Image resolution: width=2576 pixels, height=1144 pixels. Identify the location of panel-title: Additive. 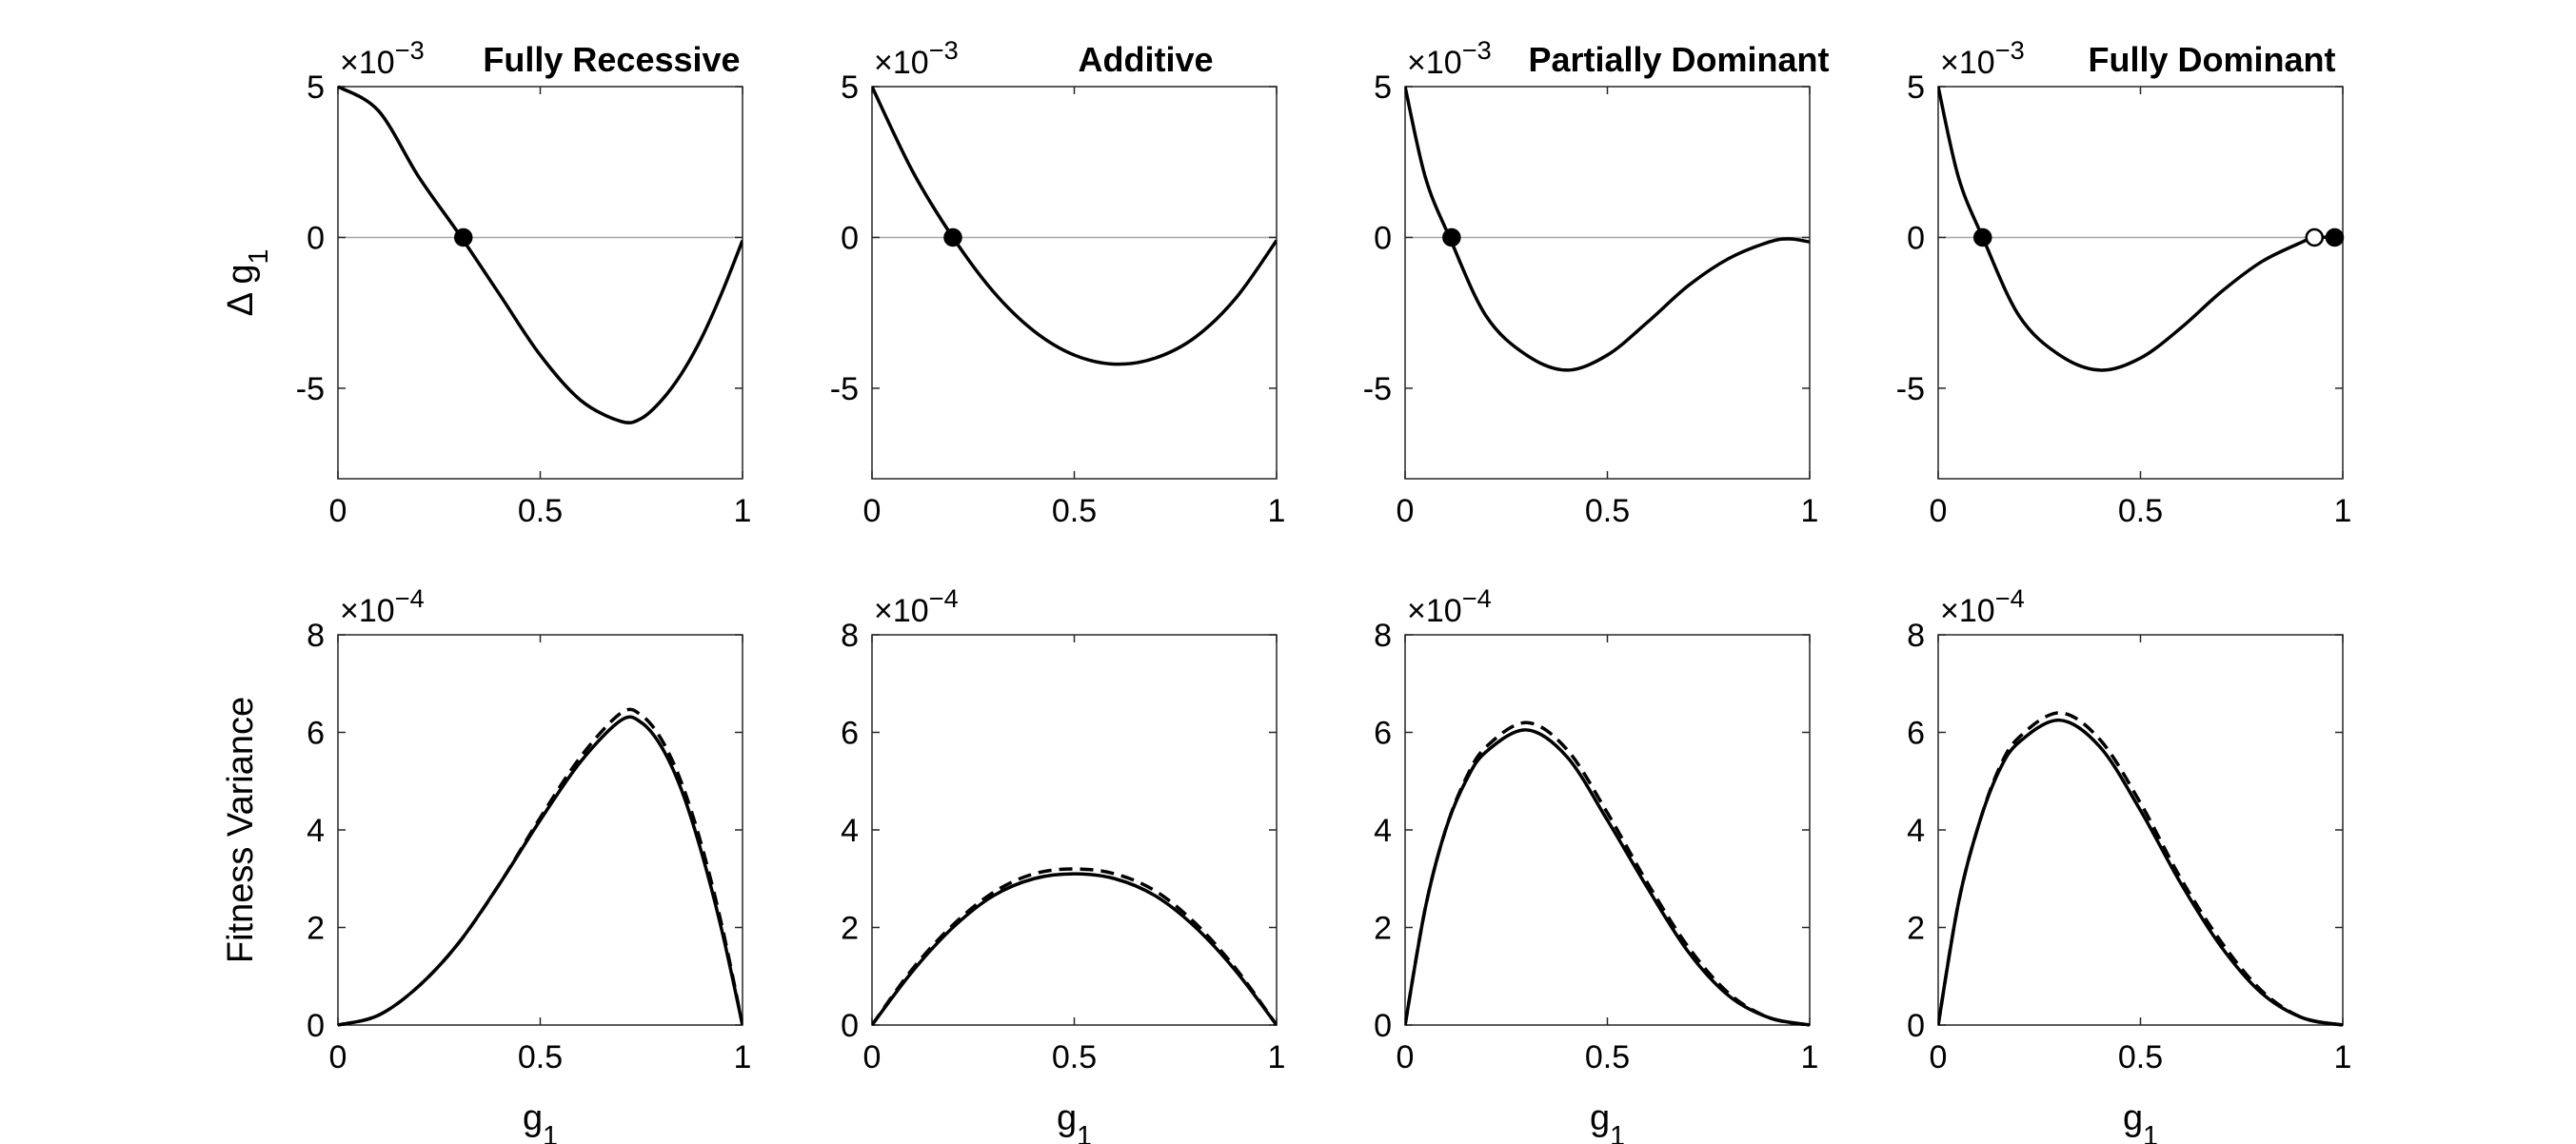
(1145, 59).